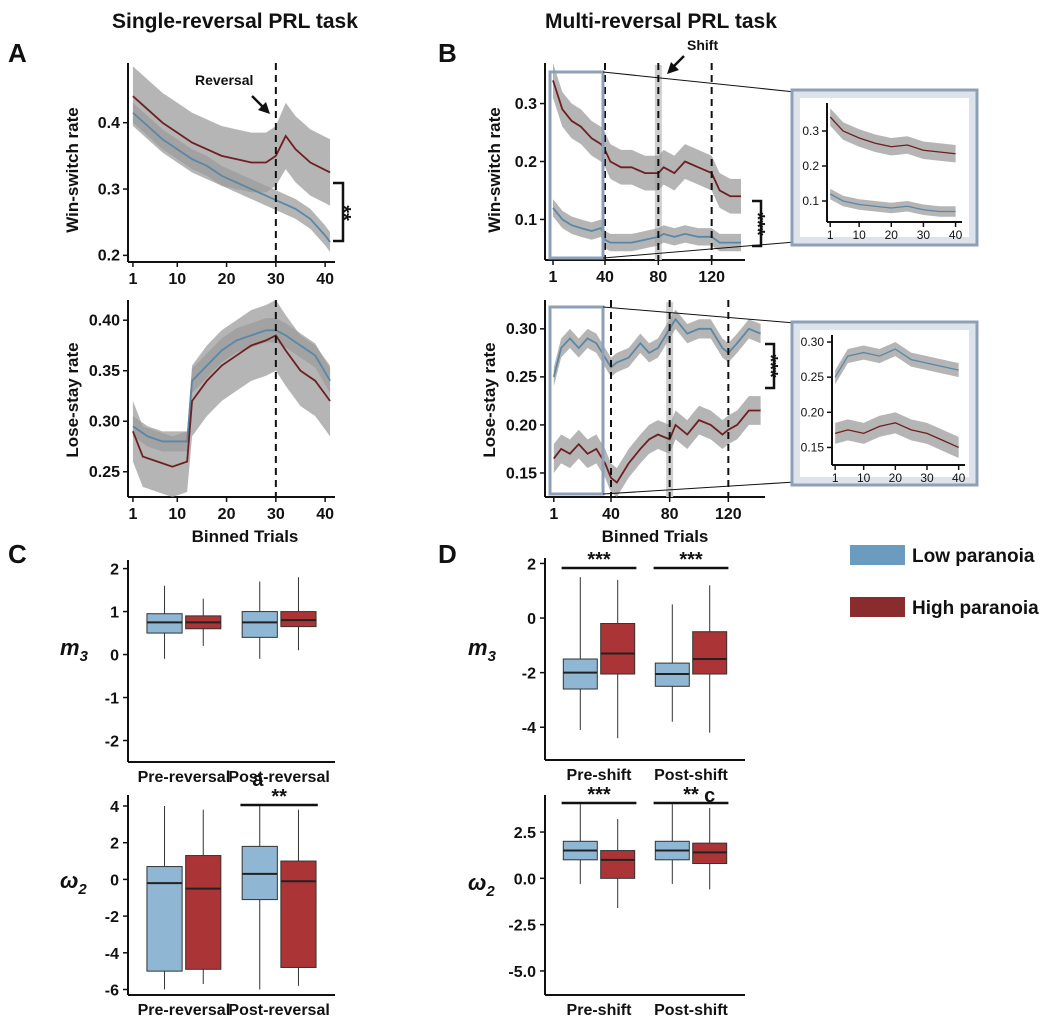 This screenshot has height=1023, width=1050. I want to click on box-high-post-shift, so click(710, 653).